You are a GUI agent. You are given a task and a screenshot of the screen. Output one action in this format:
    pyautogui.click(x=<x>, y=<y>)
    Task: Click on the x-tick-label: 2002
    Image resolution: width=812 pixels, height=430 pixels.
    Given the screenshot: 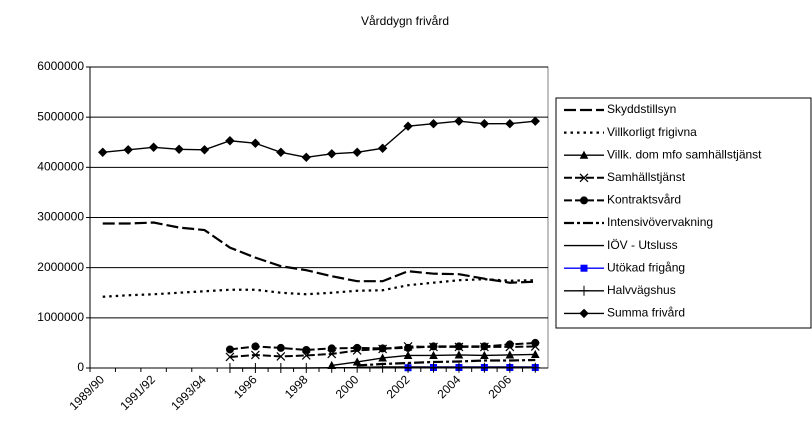 What is the action you would take?
    pyautogui.click(x=398, y=386)
    